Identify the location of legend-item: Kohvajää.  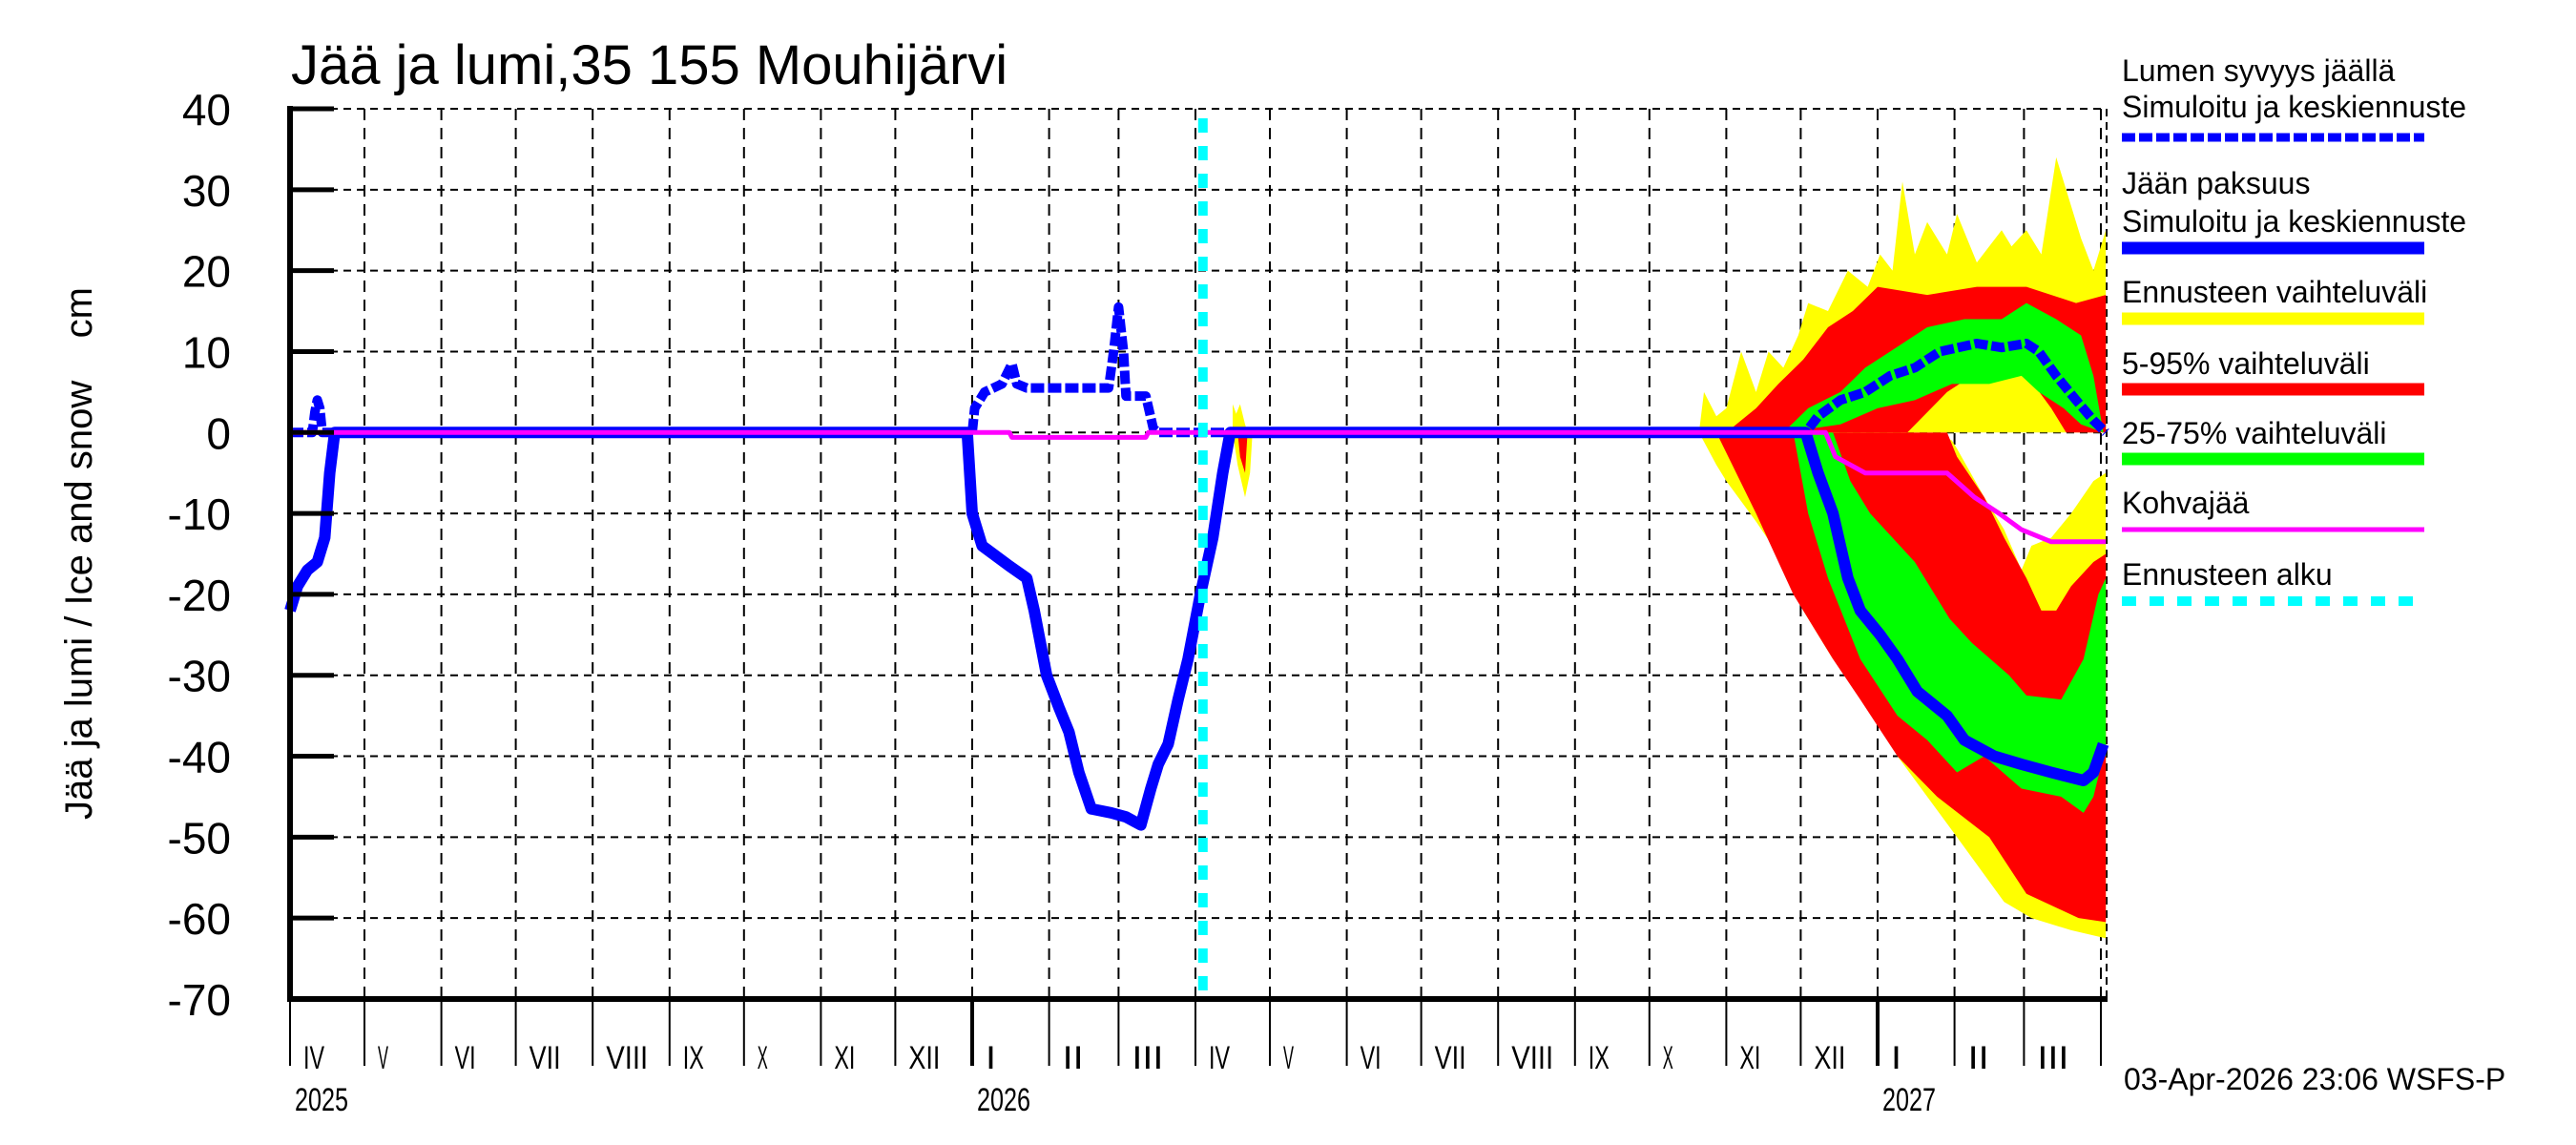
(2273, 509).